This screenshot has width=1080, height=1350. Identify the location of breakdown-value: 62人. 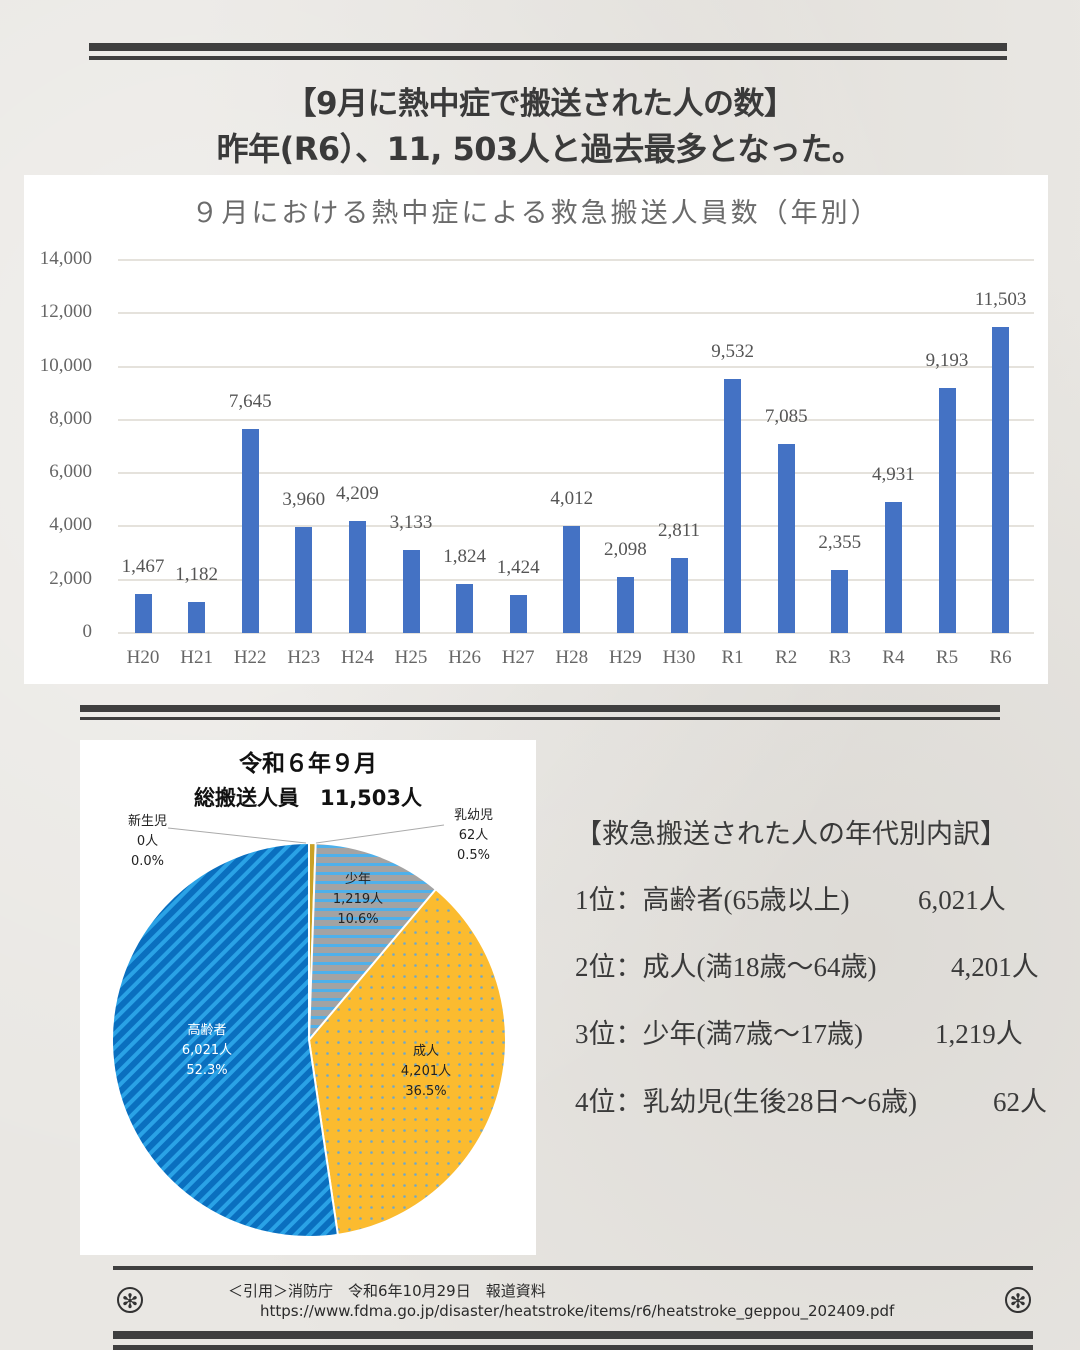
(1020, 1102).